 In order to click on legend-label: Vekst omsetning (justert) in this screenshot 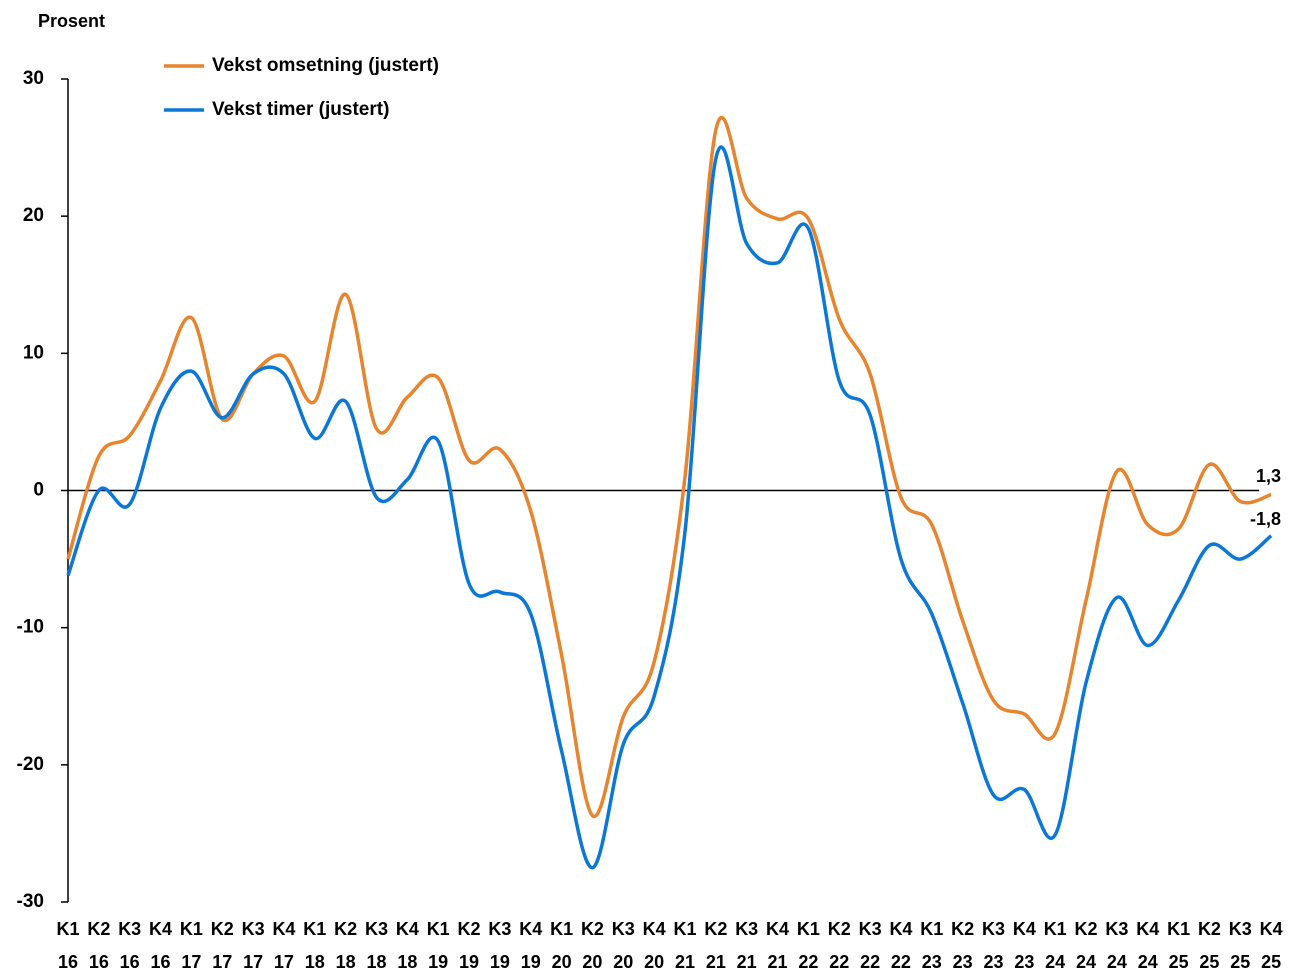, I will do `click(325, 65)`.